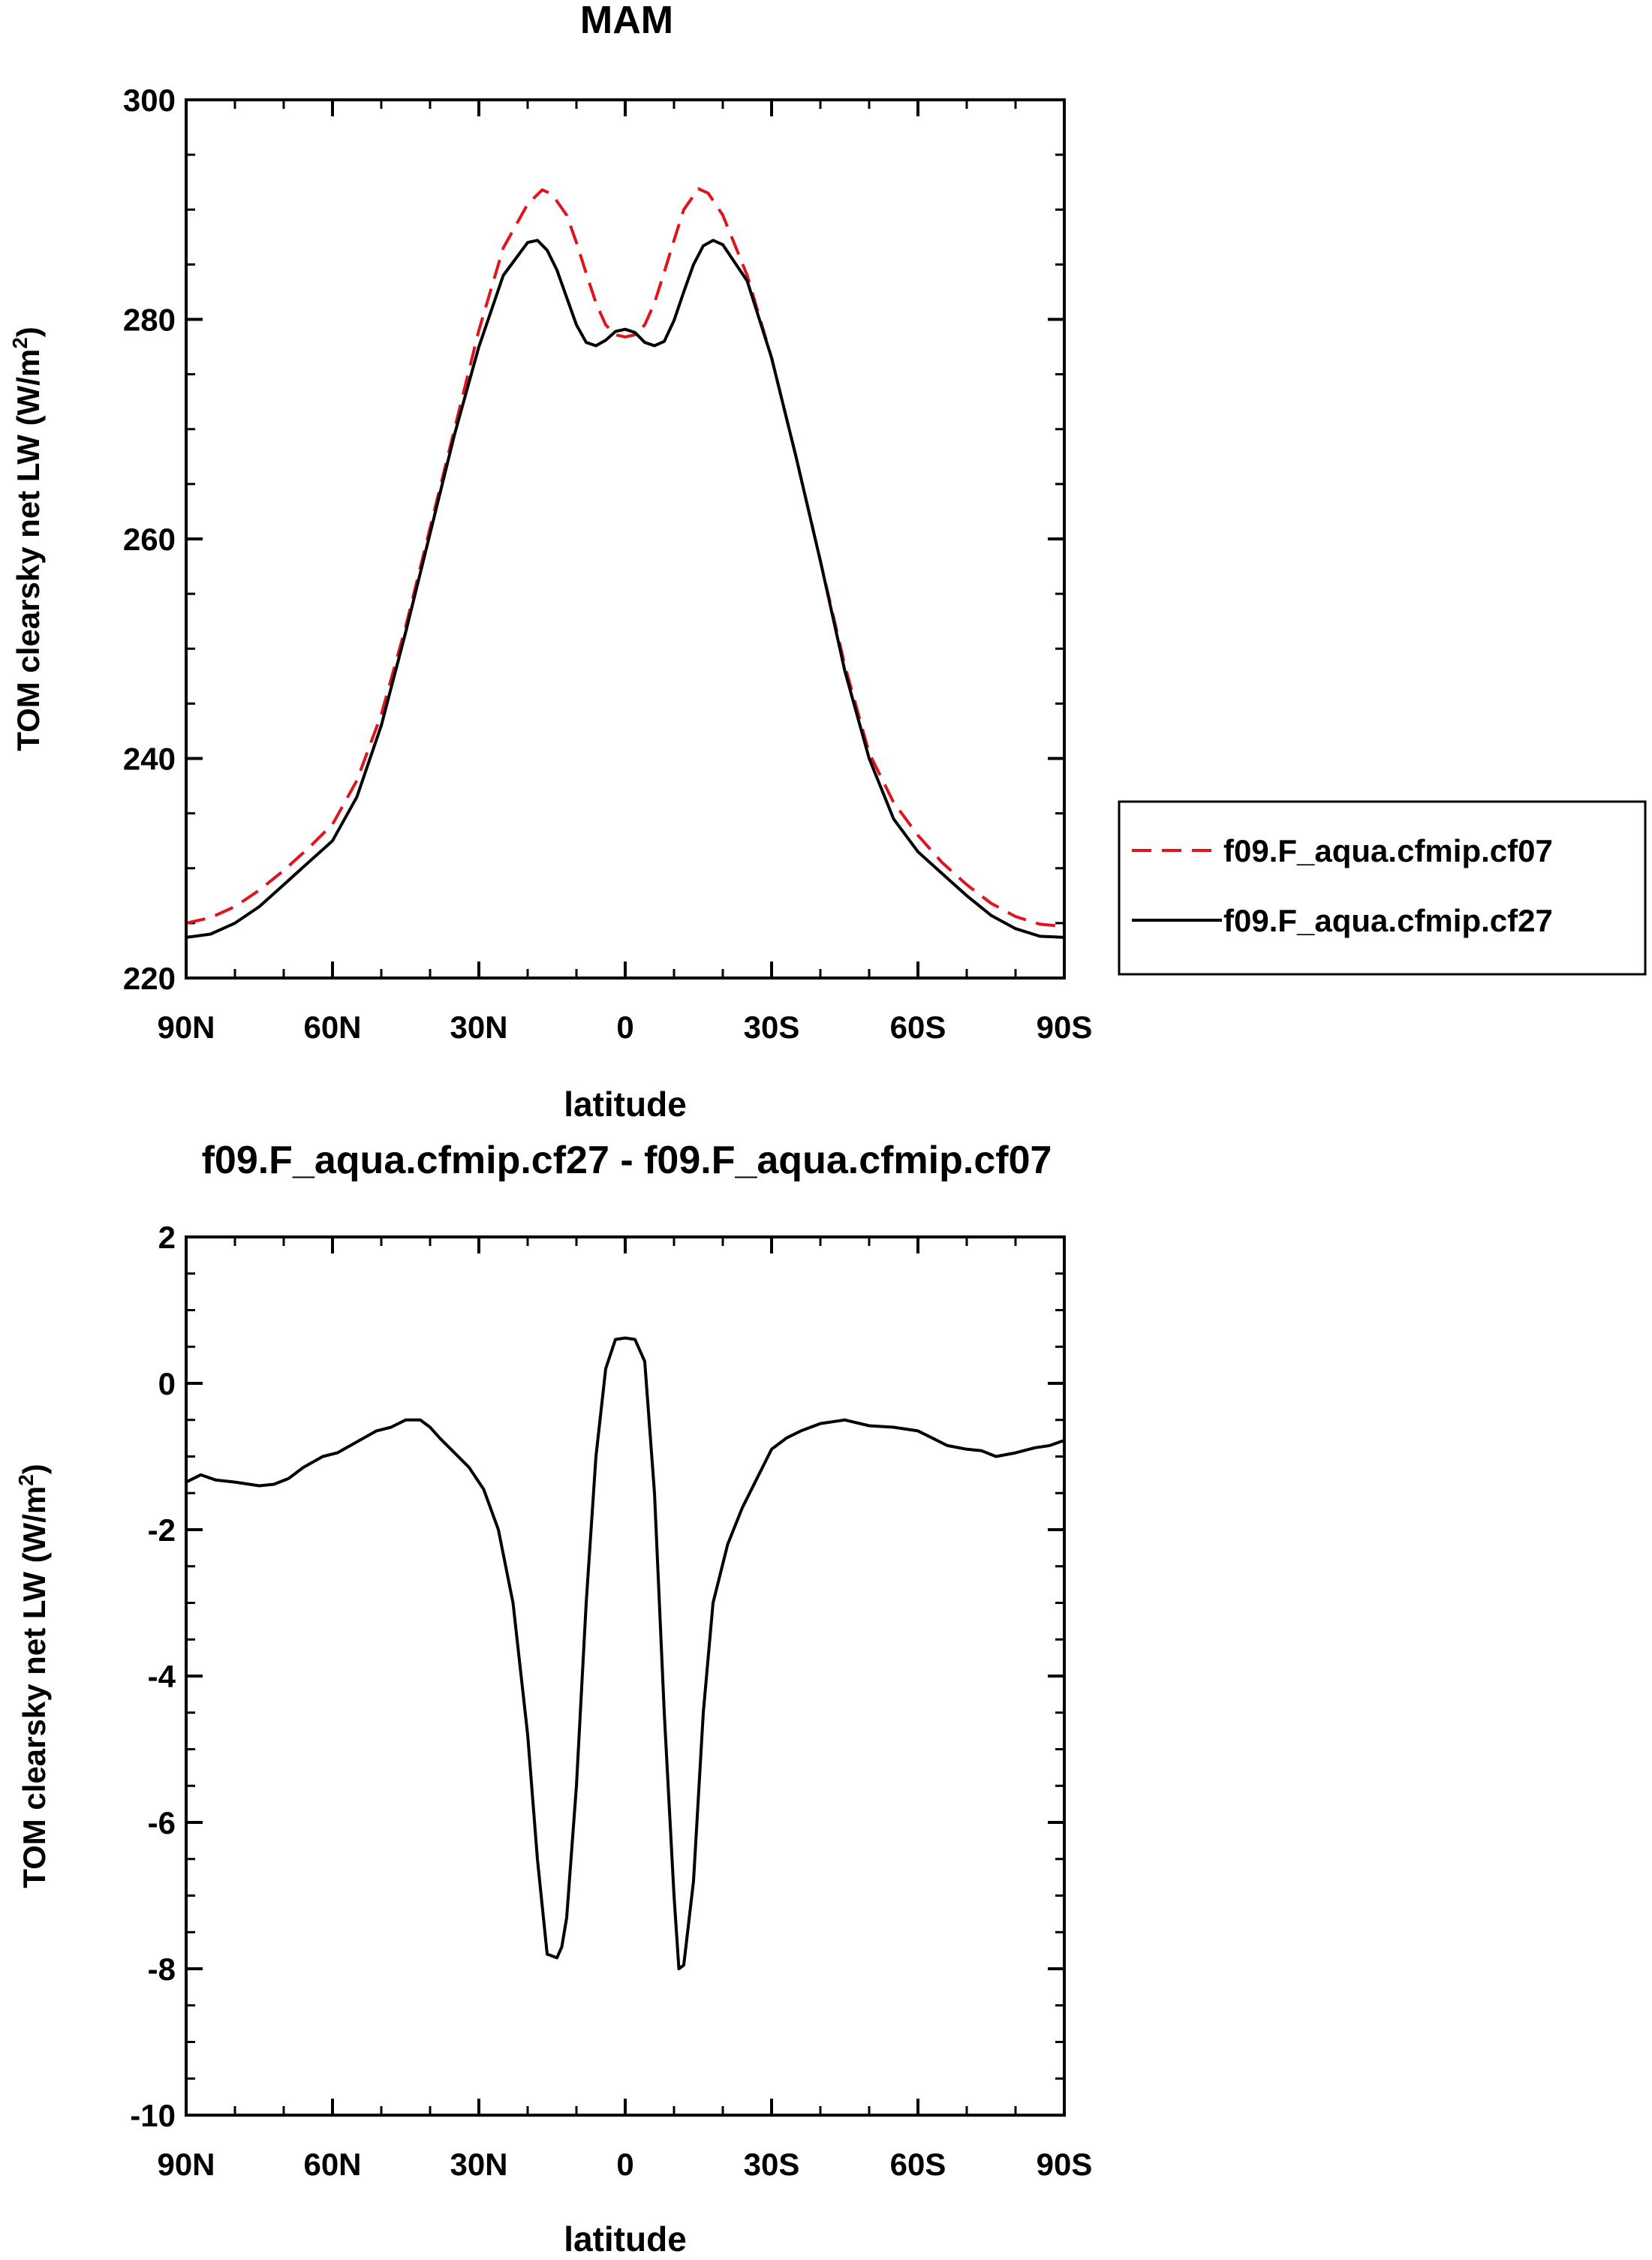  What do you see at coordinates (162, 1822) in the screenshot?
I see `bottom-y-tick-label: -6` at bounding box center [162, 1822].